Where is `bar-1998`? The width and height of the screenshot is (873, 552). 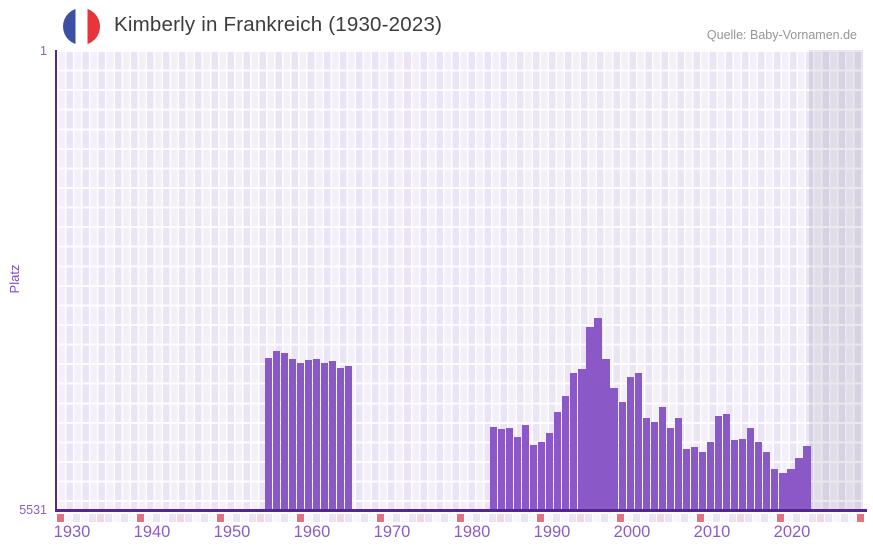 bar-1998 is located at coordinates (622, 455).